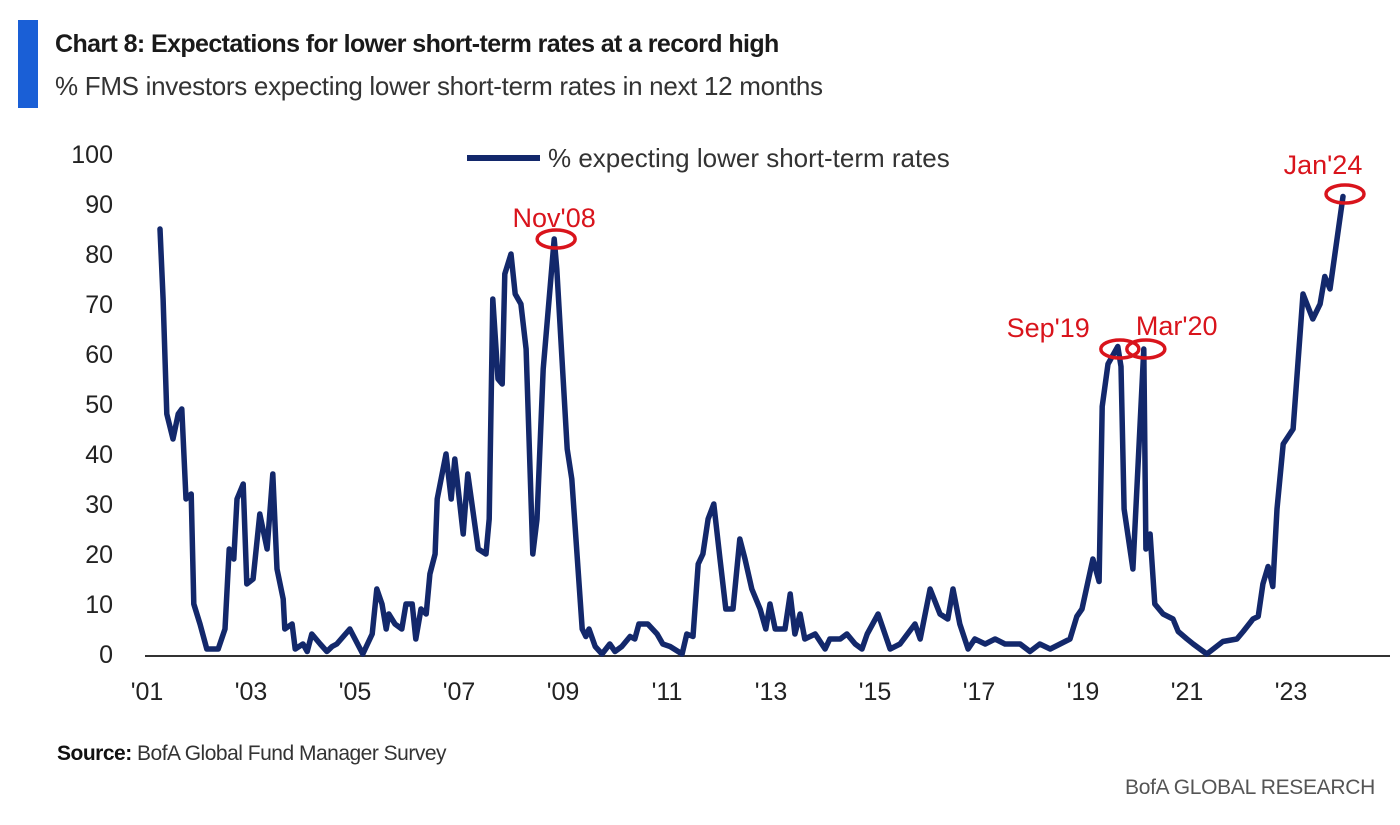 The image size is (1400, 825). What do you see at coordinates (719, 692) in the screenshot?
I see `x-axis-ticks: '01 '03 '05 '07 '09 '11 '13 '15 '17 '19 '21 '23` at bounding box center [719, 692].